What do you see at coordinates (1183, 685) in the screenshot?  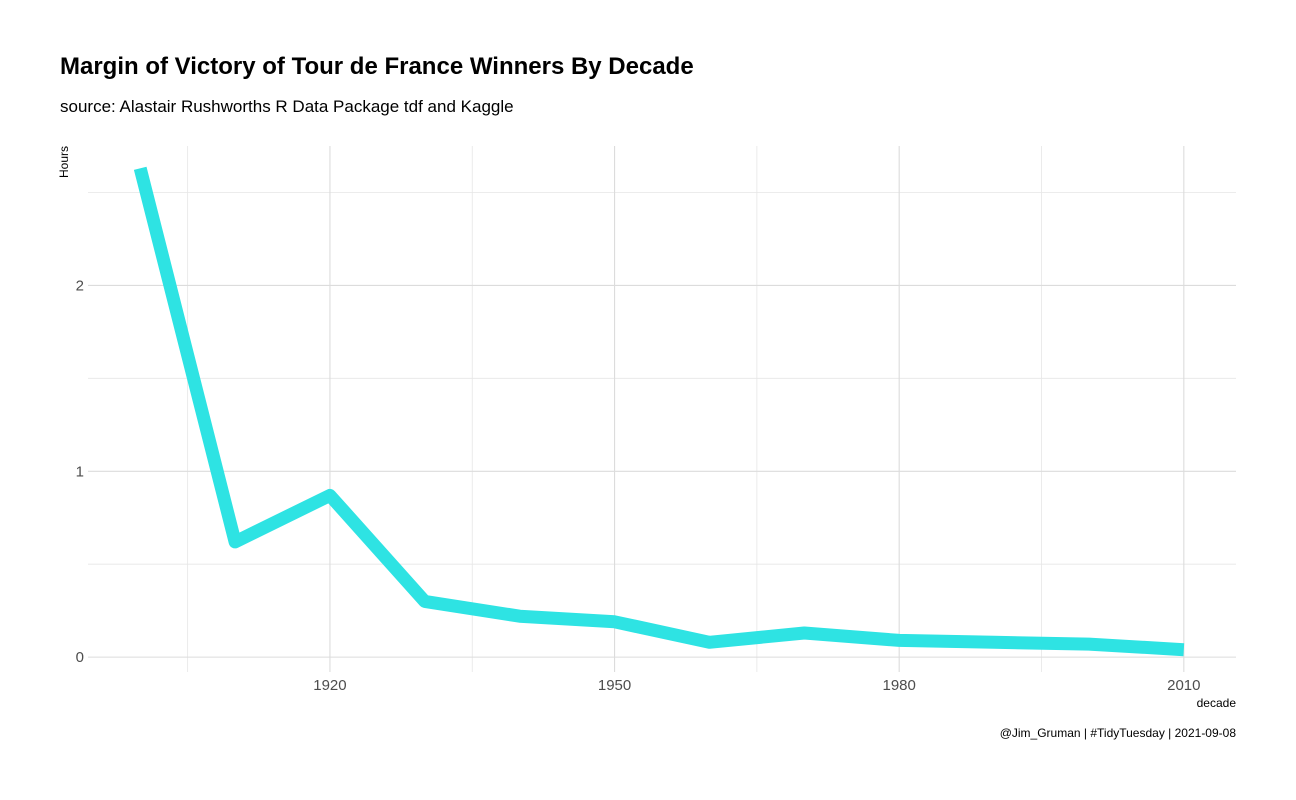 I see `x-tick-label: 2010` at bounding box center [1183, 685].